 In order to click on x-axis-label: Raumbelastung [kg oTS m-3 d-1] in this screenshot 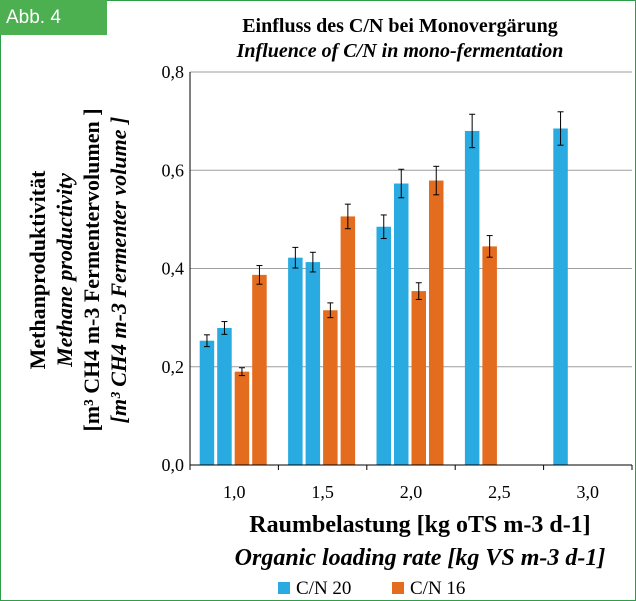, I will do `click(419, 525)`.